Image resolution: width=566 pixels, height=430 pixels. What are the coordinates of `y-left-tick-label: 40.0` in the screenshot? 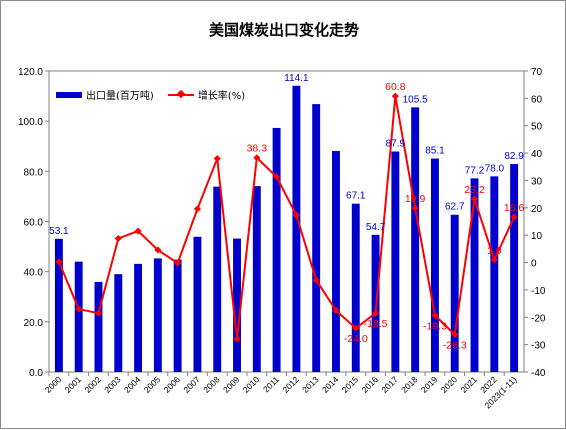 It's located at (34, 273).